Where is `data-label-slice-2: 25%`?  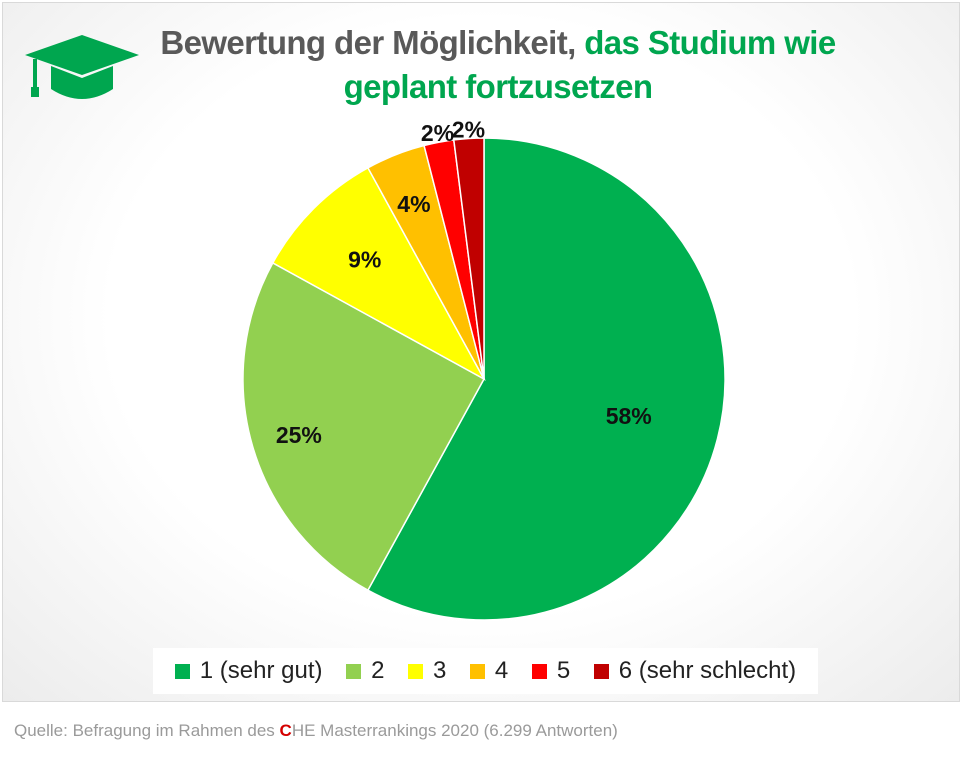 data-label-slice-2: 25% is located at coordinates (299, 435).